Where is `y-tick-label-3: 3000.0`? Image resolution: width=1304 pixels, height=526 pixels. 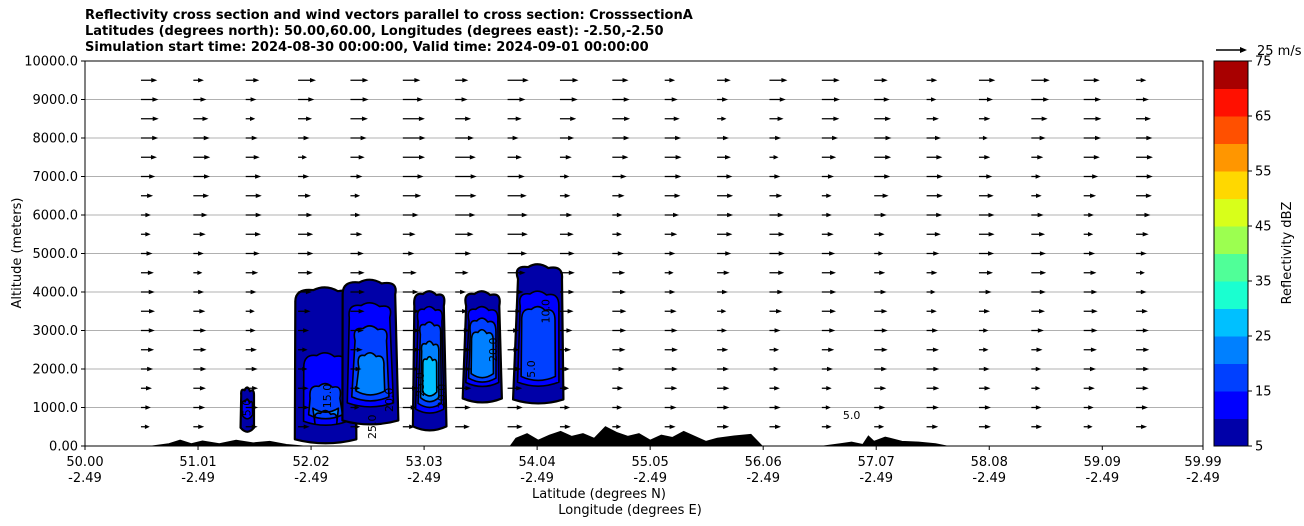
y-tick-label-3: 3000.0 is located at coordinates (56, 331).